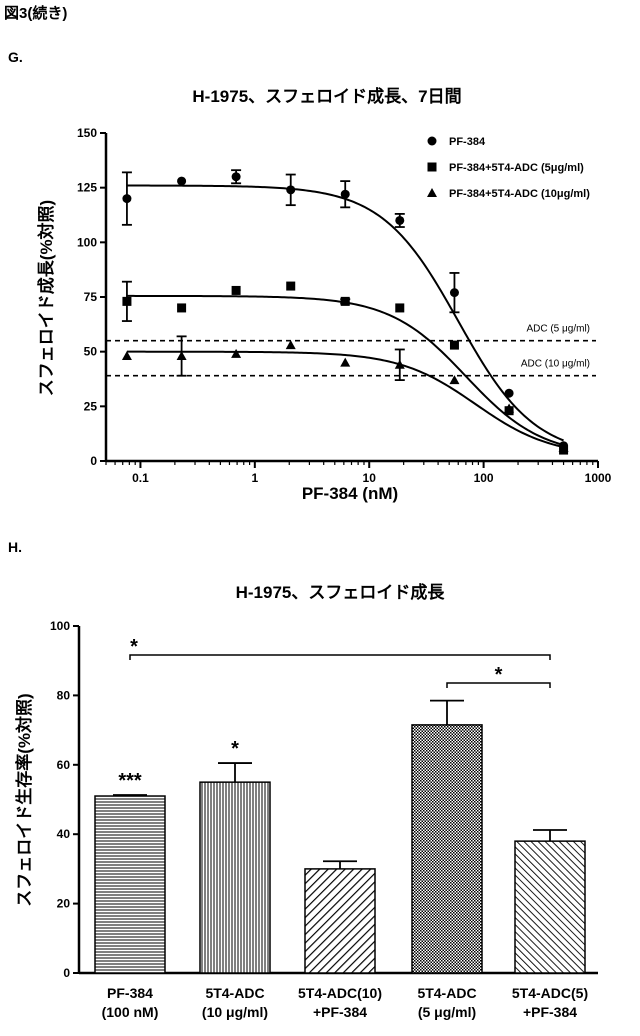 This screenshot has height=1036, width=640. What do you see at coordinates (558, 329) in the screenshot?
I see `panel-g-reference-line-label: ADC (5 μg/ml)` at bounding box center [558, 329].